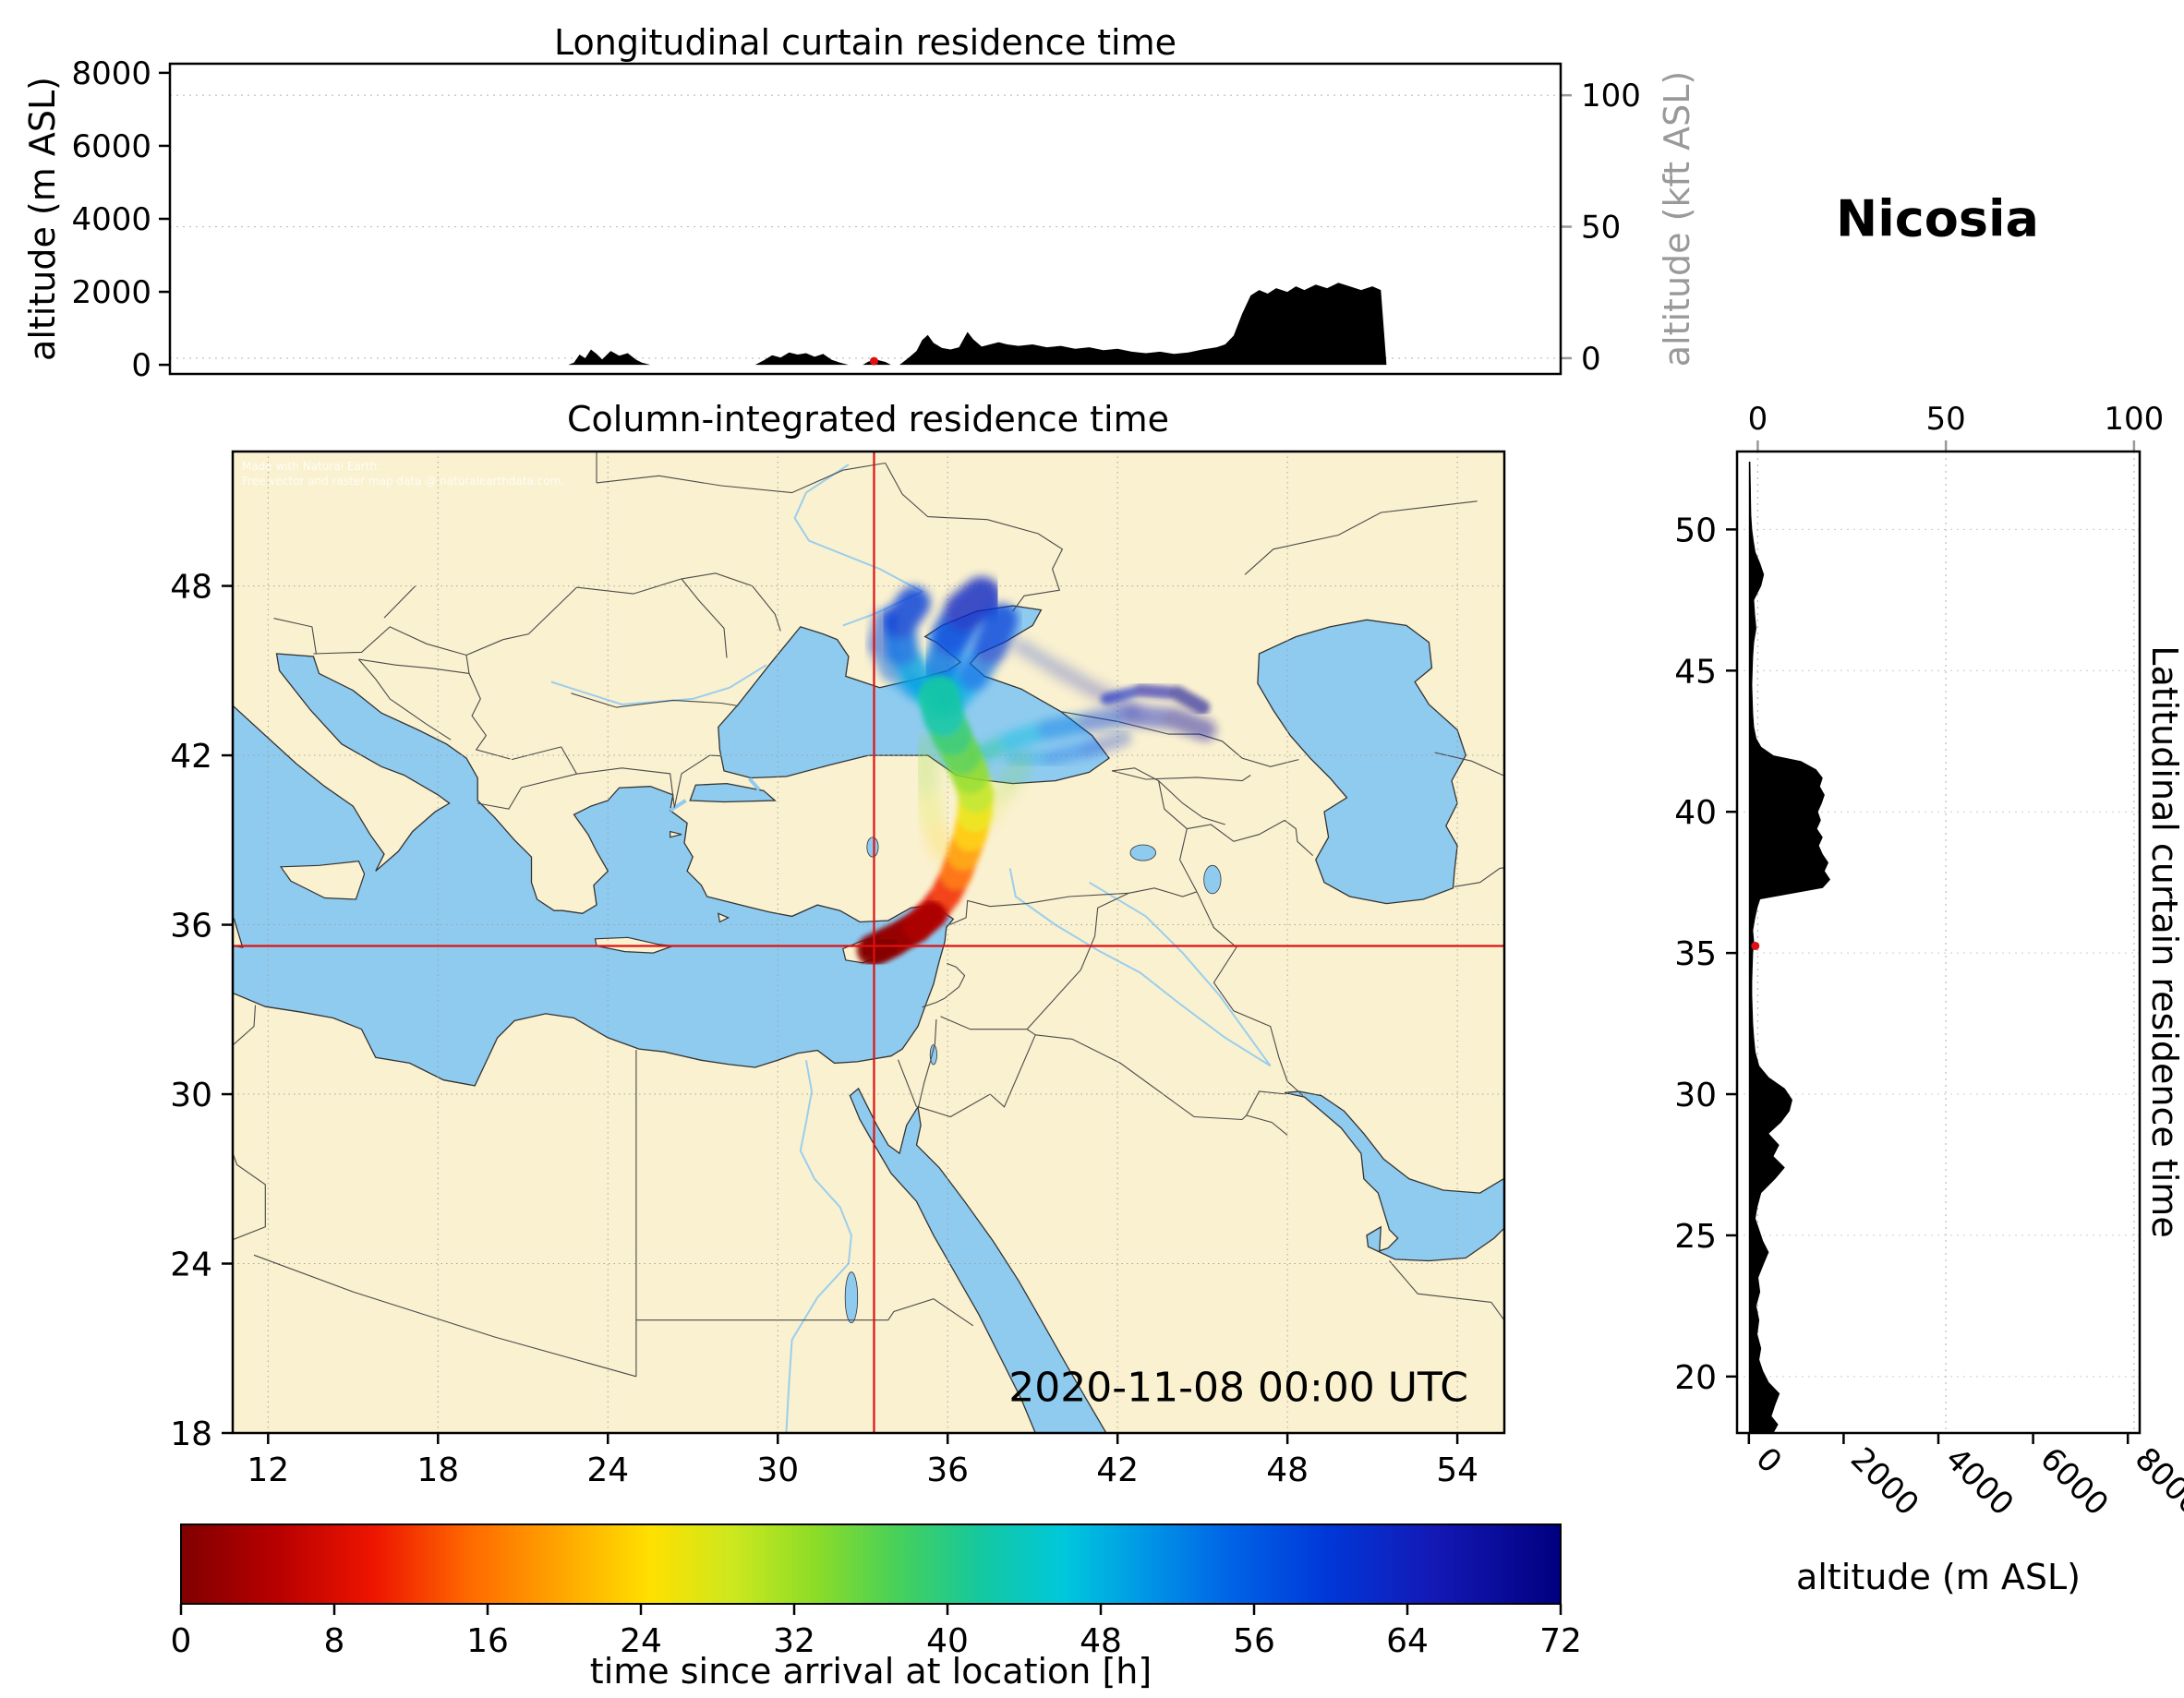 This screenshot has height=1698, width=2184. What do you see at coordinates (42, 219) in the screenshot?
I see `top-panel-ylabel: altitude (m ASL)` at bounding box center [42, 219].